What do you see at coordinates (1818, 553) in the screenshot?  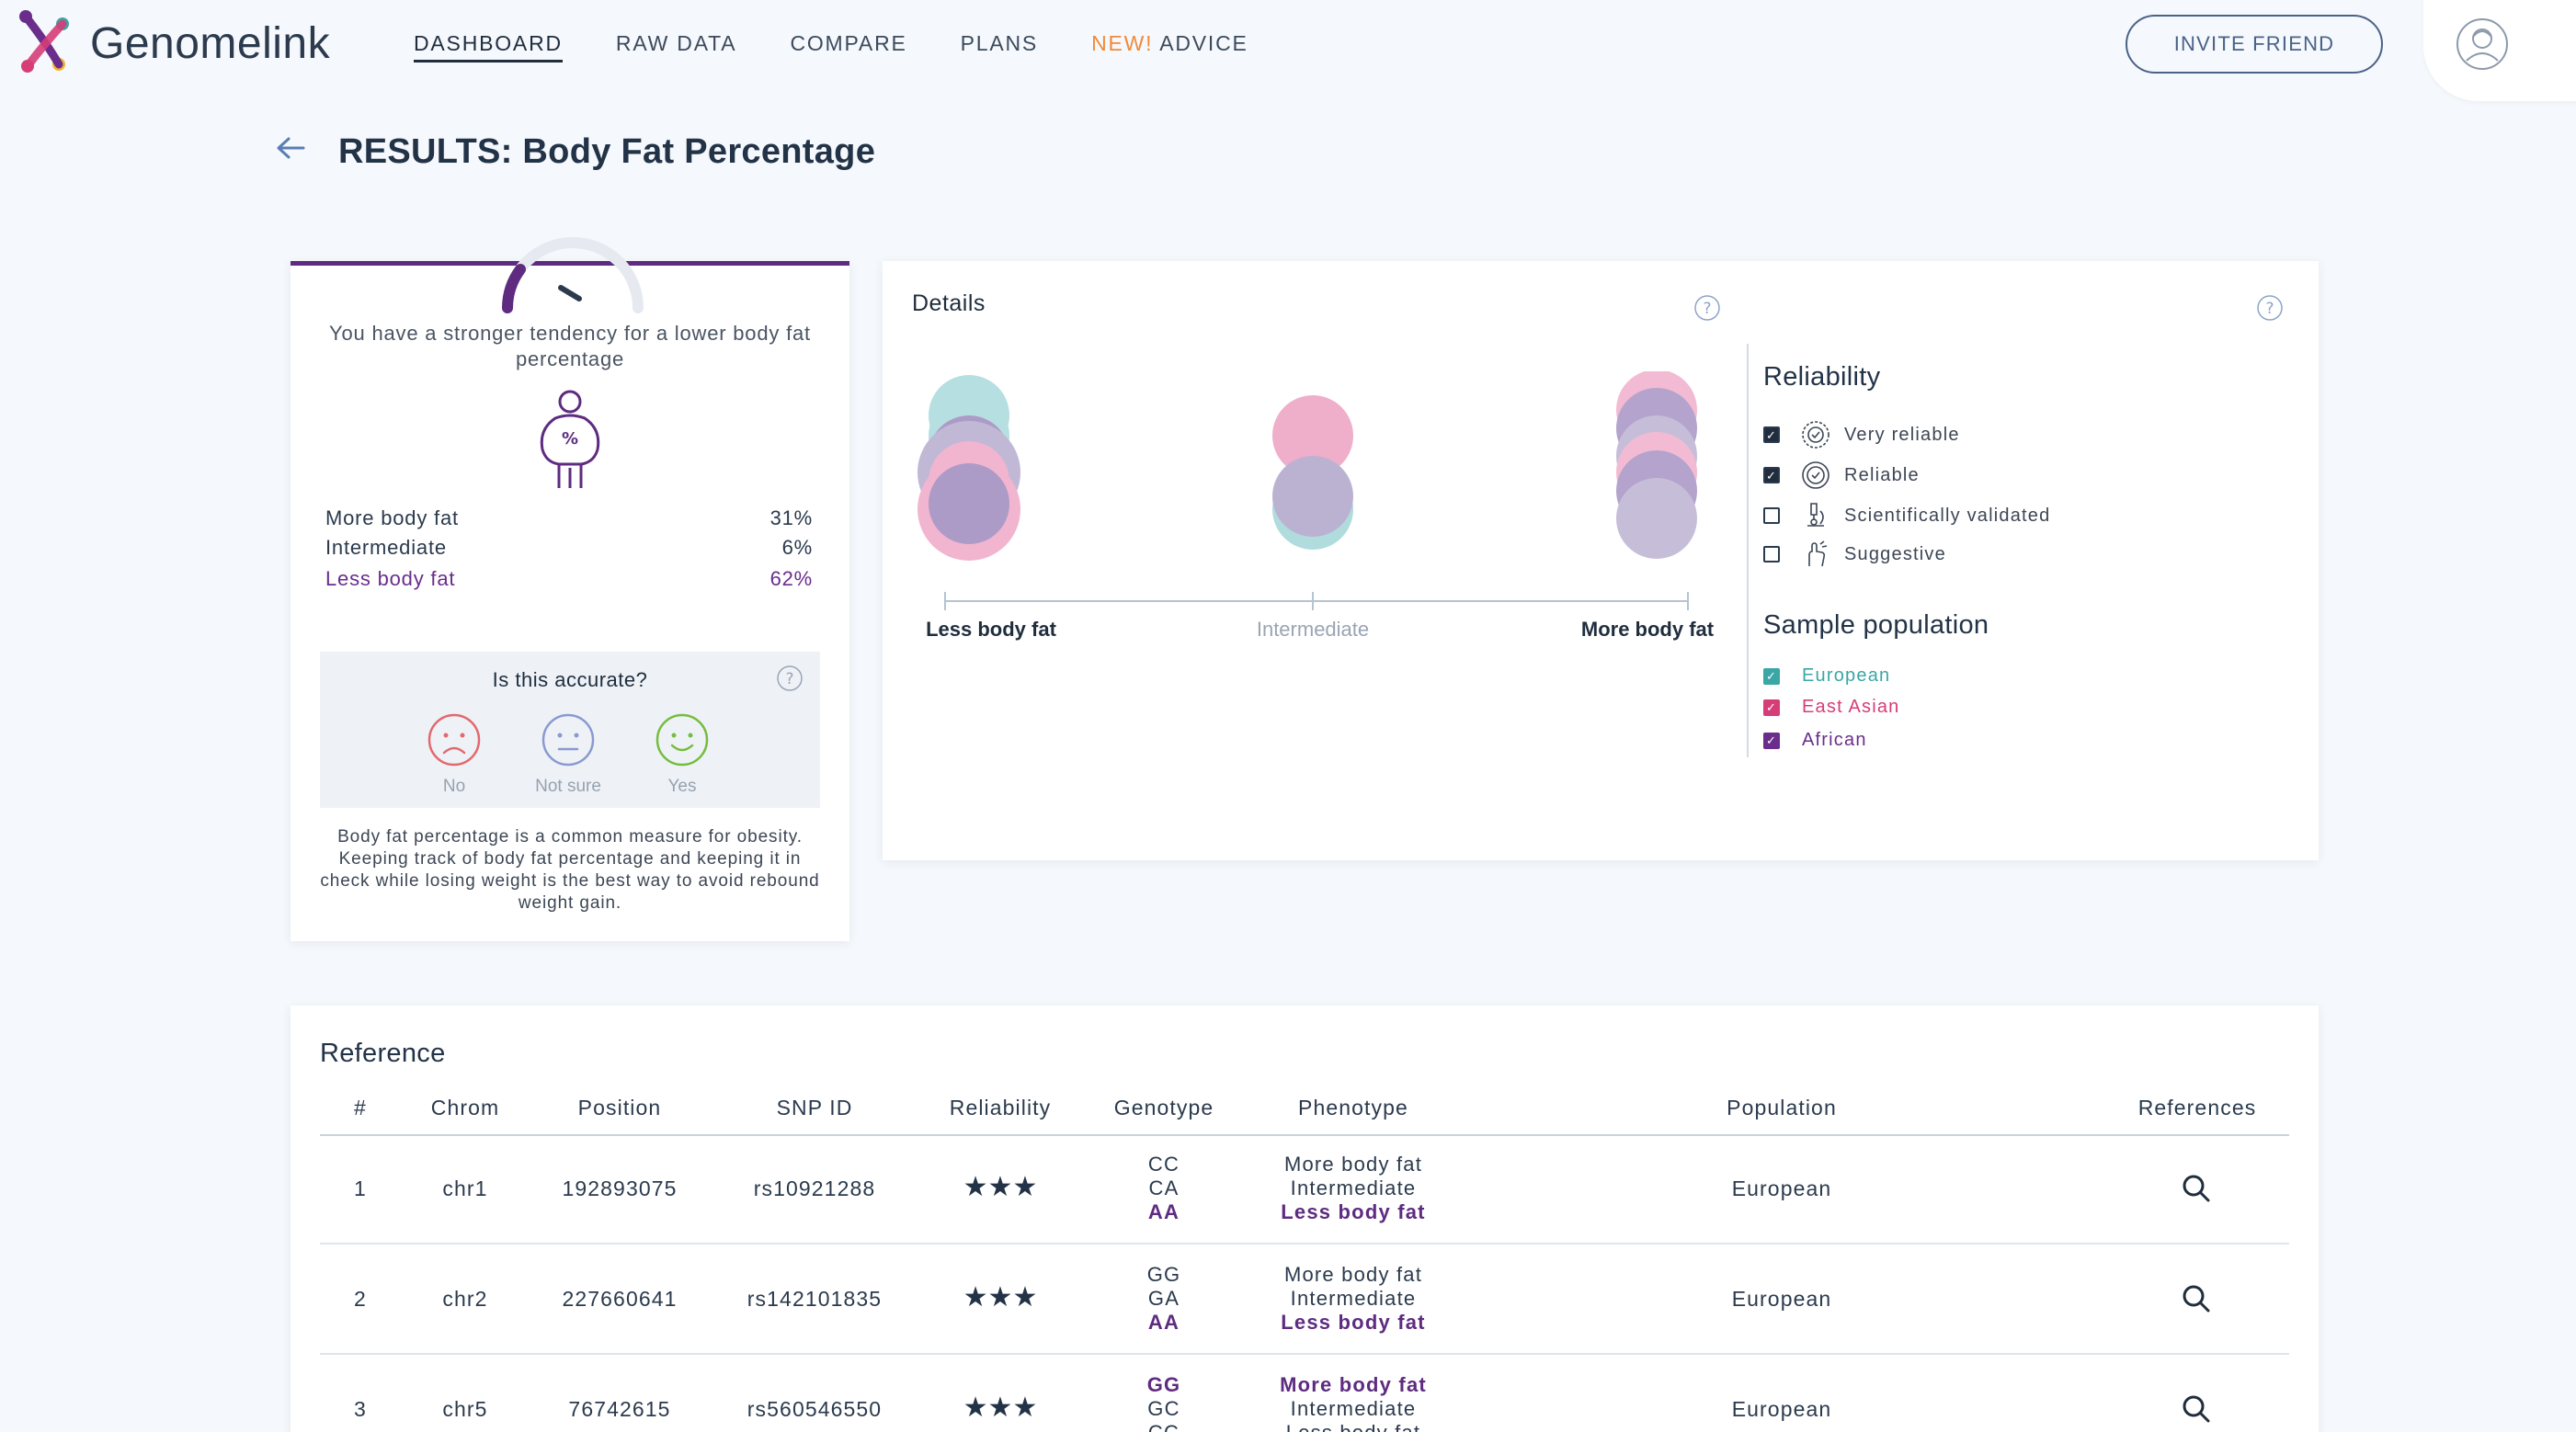 I see `hand-icon` at bounding box center [1818, 553].